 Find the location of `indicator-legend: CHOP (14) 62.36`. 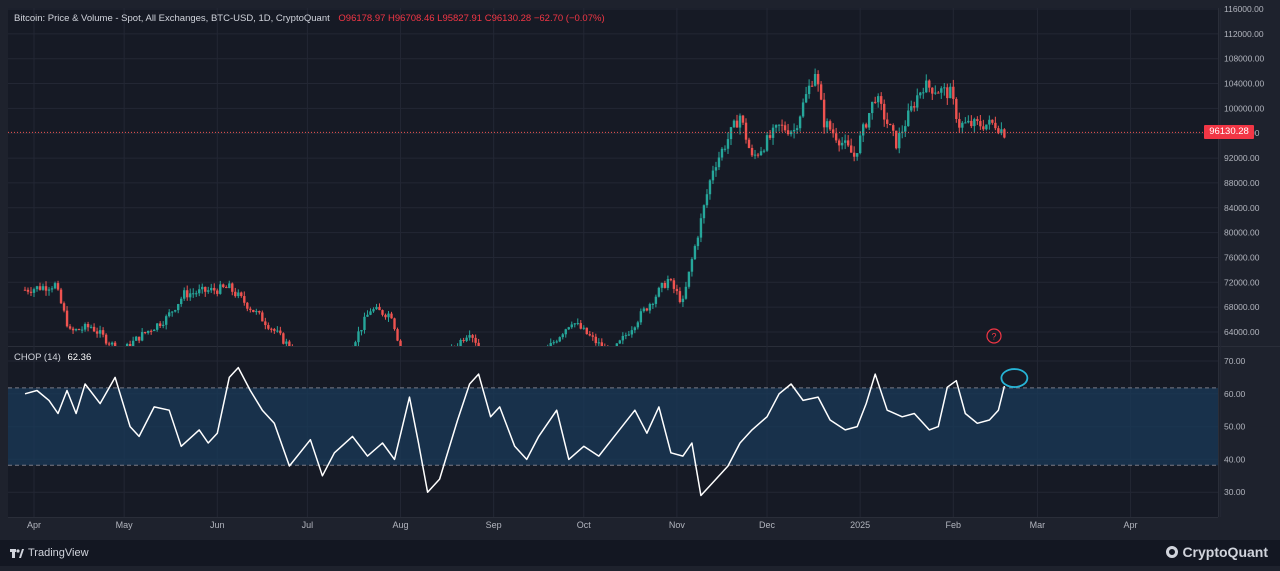

indicator-legend: CHOP (14) 62.36 is located at coordinates (52, 357).